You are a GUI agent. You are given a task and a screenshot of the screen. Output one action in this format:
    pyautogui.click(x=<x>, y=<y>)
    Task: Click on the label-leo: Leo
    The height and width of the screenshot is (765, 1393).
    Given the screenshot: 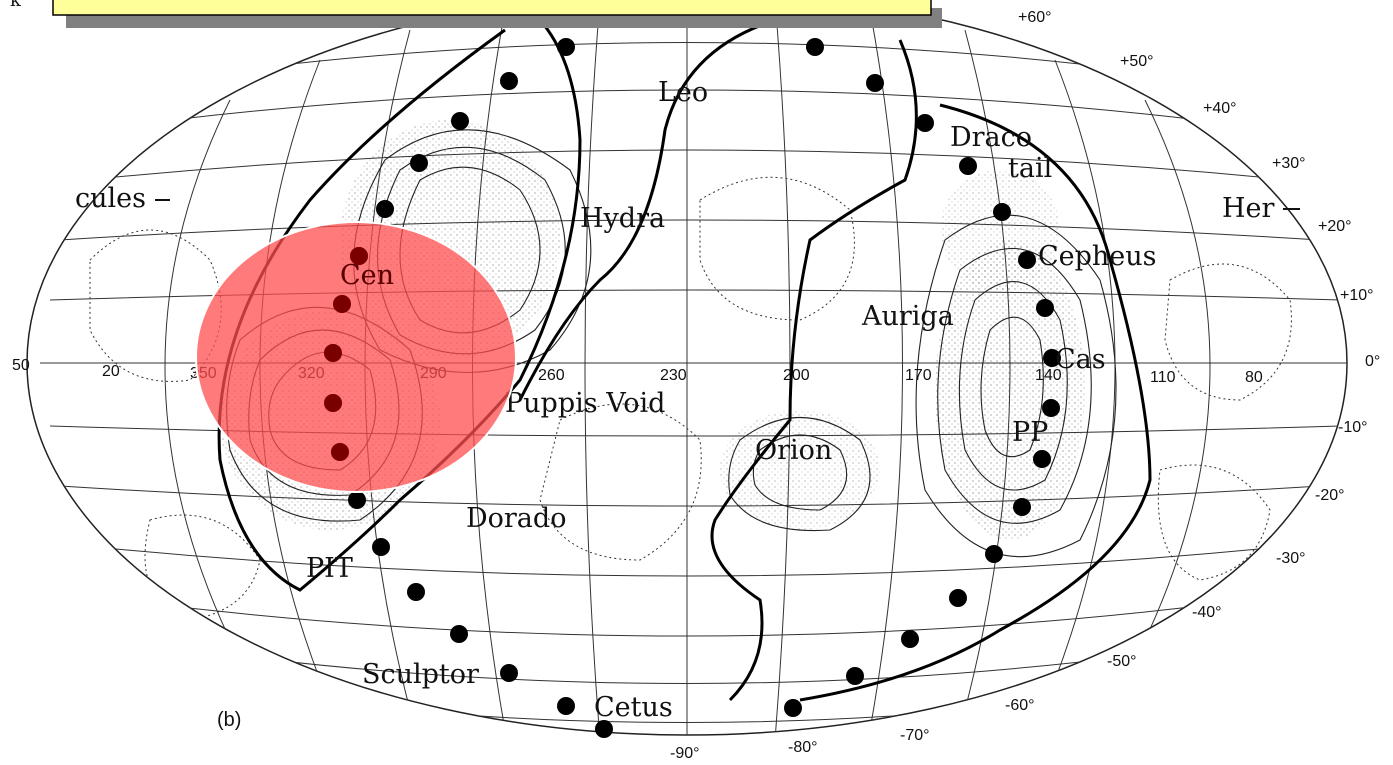 What is the action you would take?
    pyautogui.click(x=683, y=92)
    